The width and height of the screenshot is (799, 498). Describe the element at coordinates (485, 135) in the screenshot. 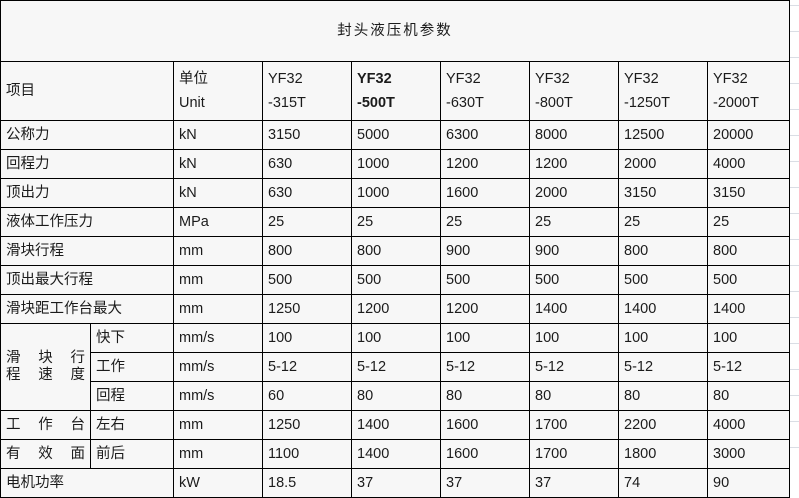

I see `cell-value: 6300` at that location.